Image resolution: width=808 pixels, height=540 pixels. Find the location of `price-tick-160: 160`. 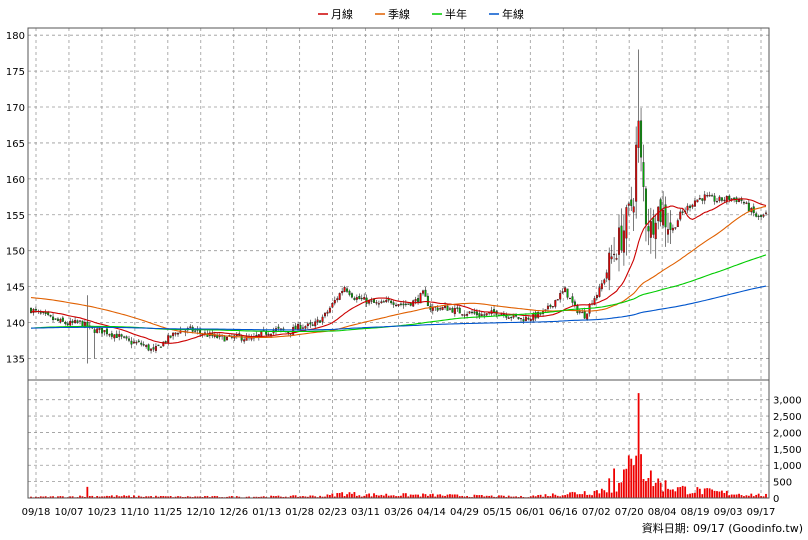

price-tick-160: 160 is located at coordinates (15, 180).